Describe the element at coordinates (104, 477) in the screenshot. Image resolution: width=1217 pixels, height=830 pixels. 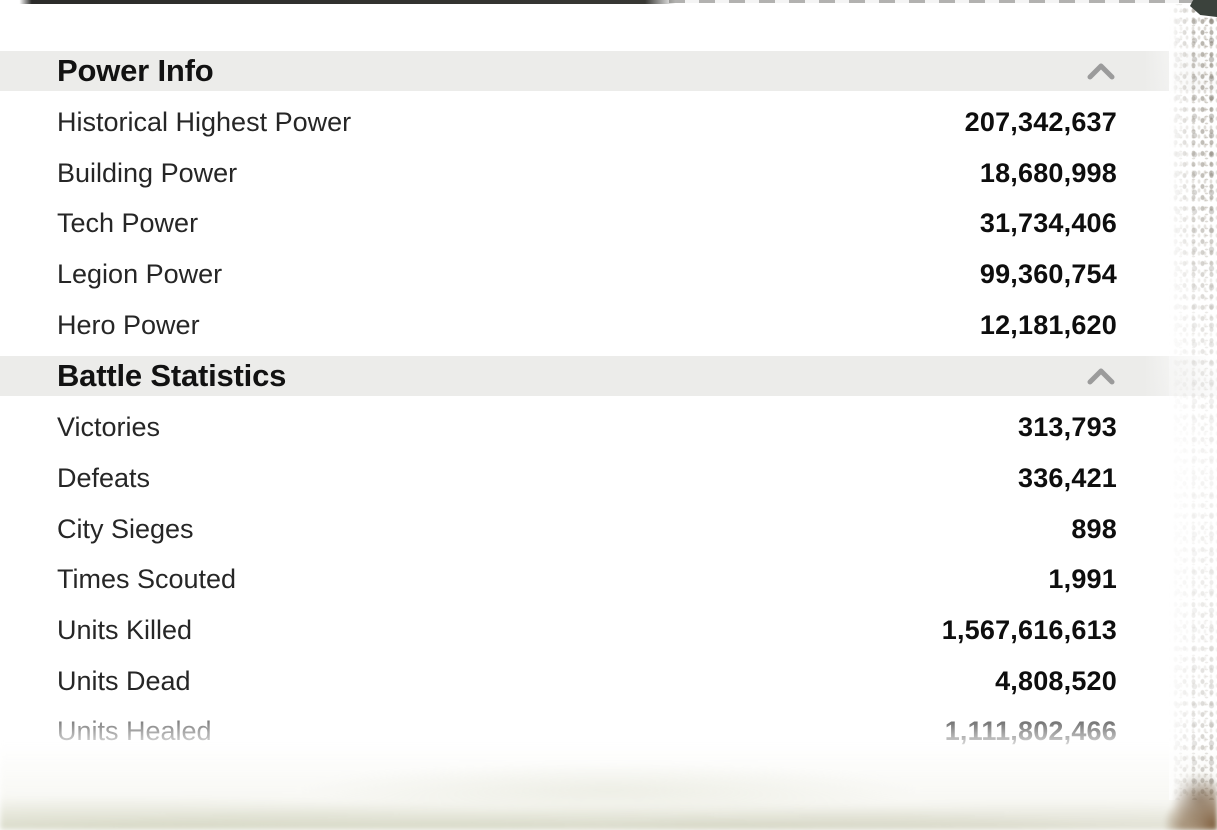
I see `stat-label: Defeats` at that location.